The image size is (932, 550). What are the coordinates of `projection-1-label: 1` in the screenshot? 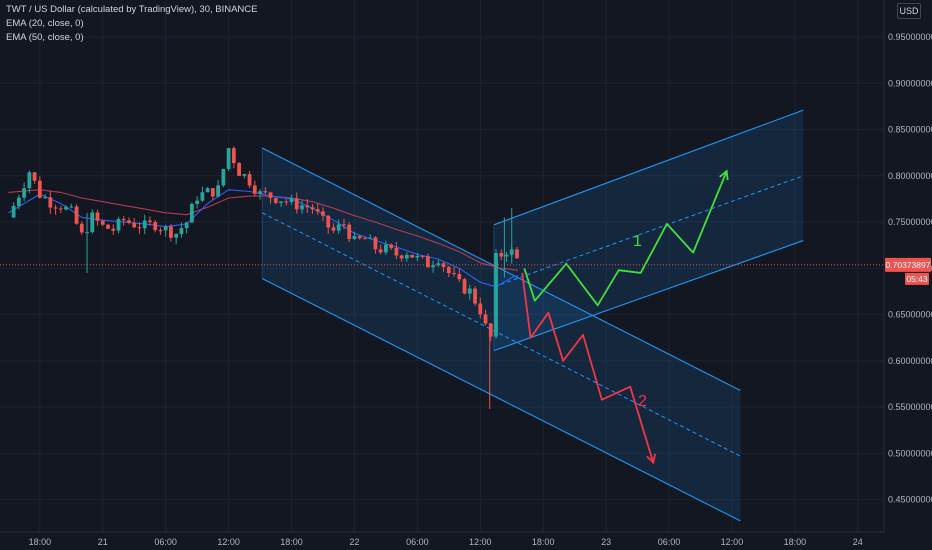 It's located at (637, 241).